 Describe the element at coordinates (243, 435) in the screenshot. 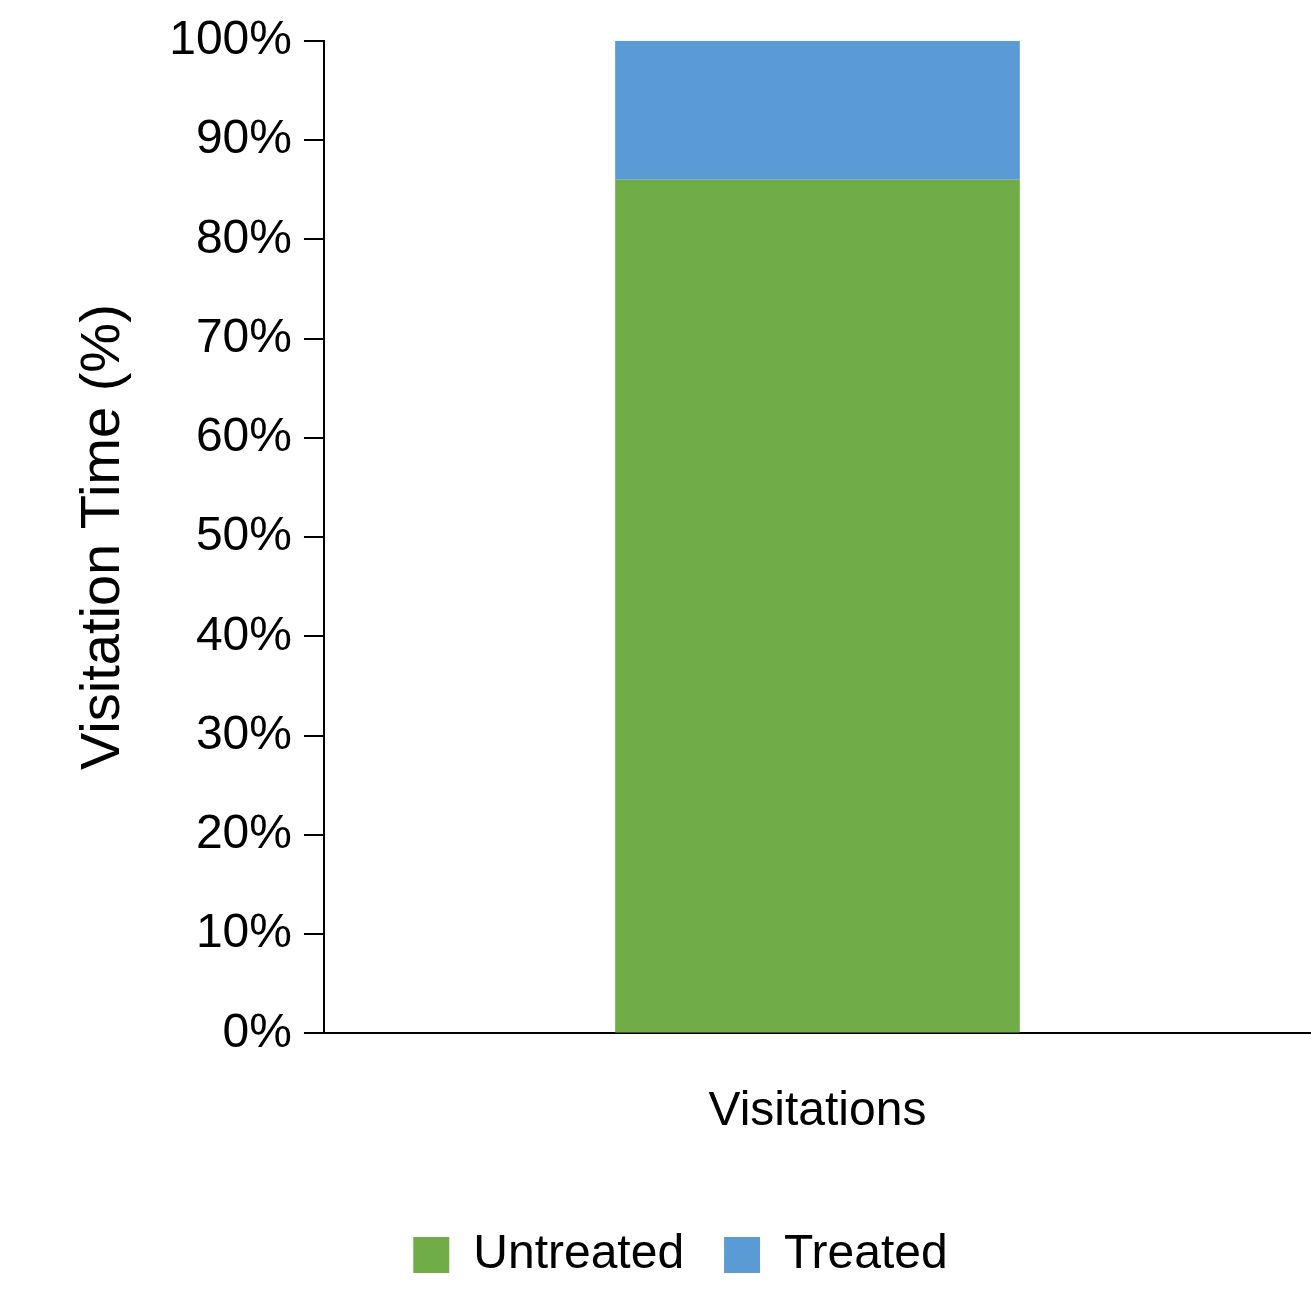

I see `y-tick-label: 60%` at that location.